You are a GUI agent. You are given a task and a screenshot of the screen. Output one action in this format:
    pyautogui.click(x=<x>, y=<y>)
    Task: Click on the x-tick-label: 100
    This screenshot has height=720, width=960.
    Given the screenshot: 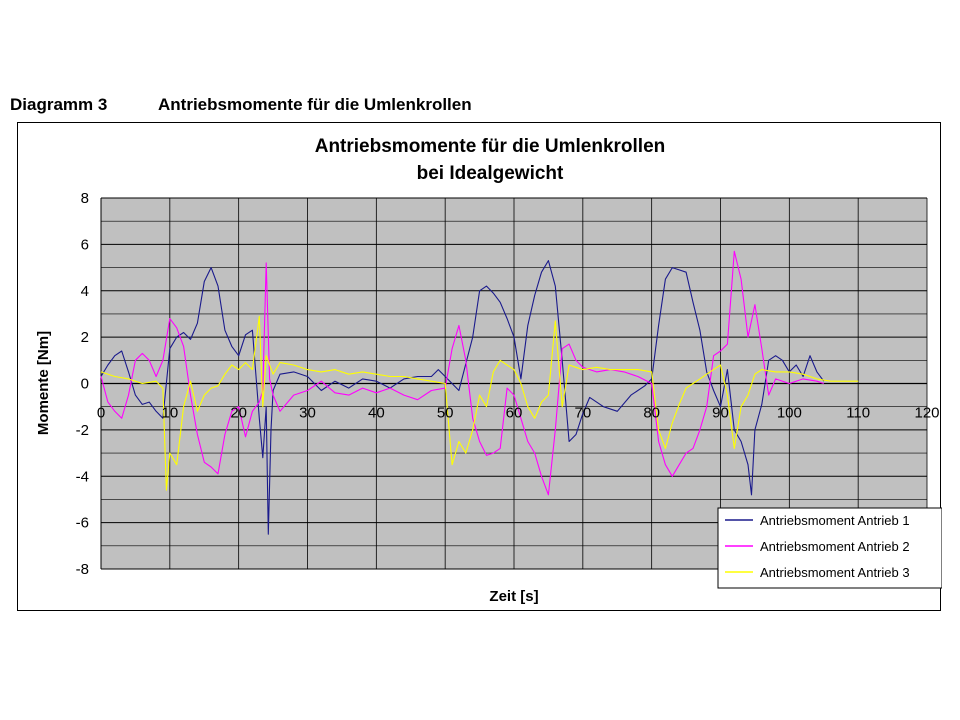 What is the action you would take?
    pyautogui.click(x=789, y=413)
    